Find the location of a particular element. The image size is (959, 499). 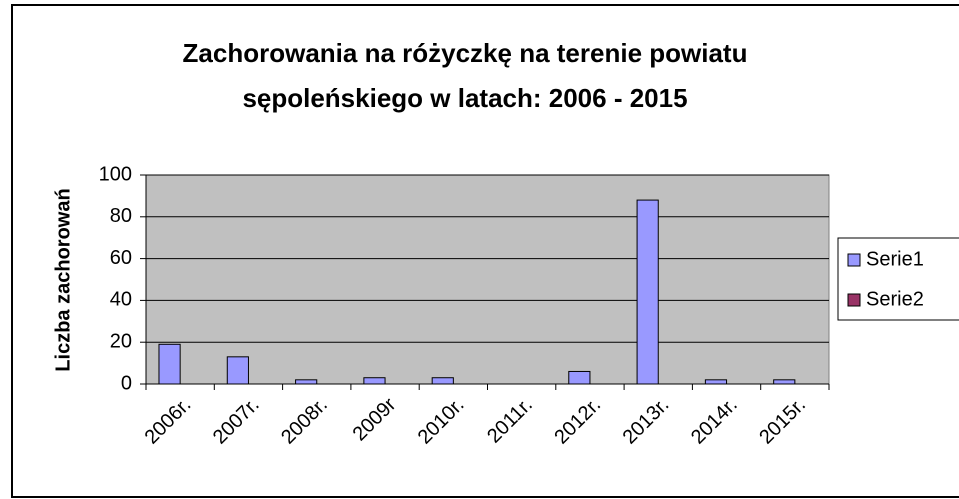

y-tick-label: 100 is located at coordinates (115, 174).